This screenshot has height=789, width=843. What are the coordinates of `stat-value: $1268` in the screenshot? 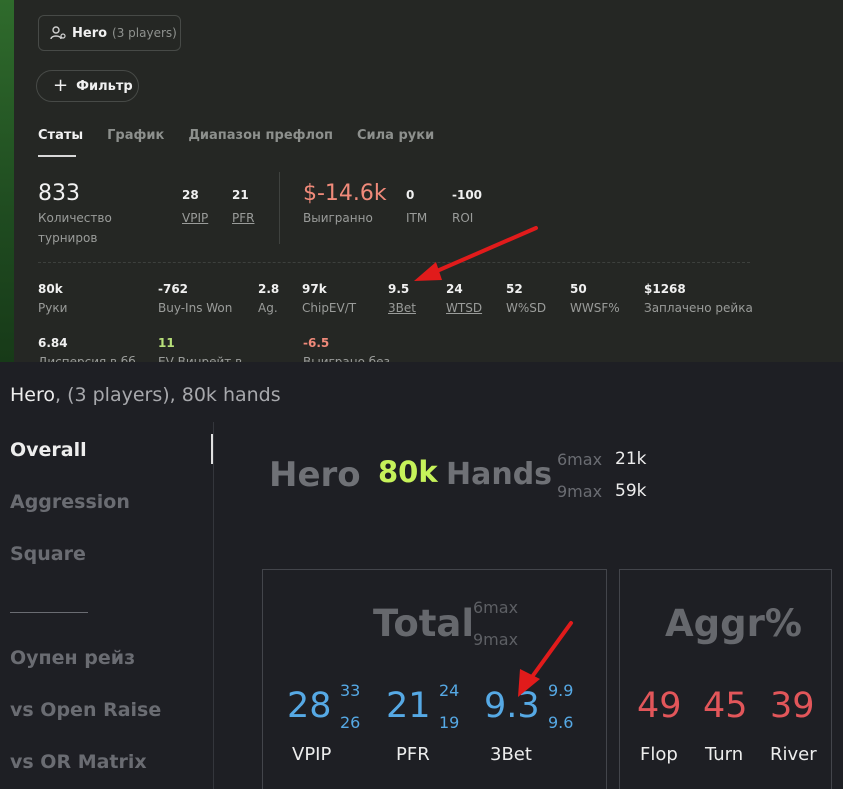 It's located at (665, 289).